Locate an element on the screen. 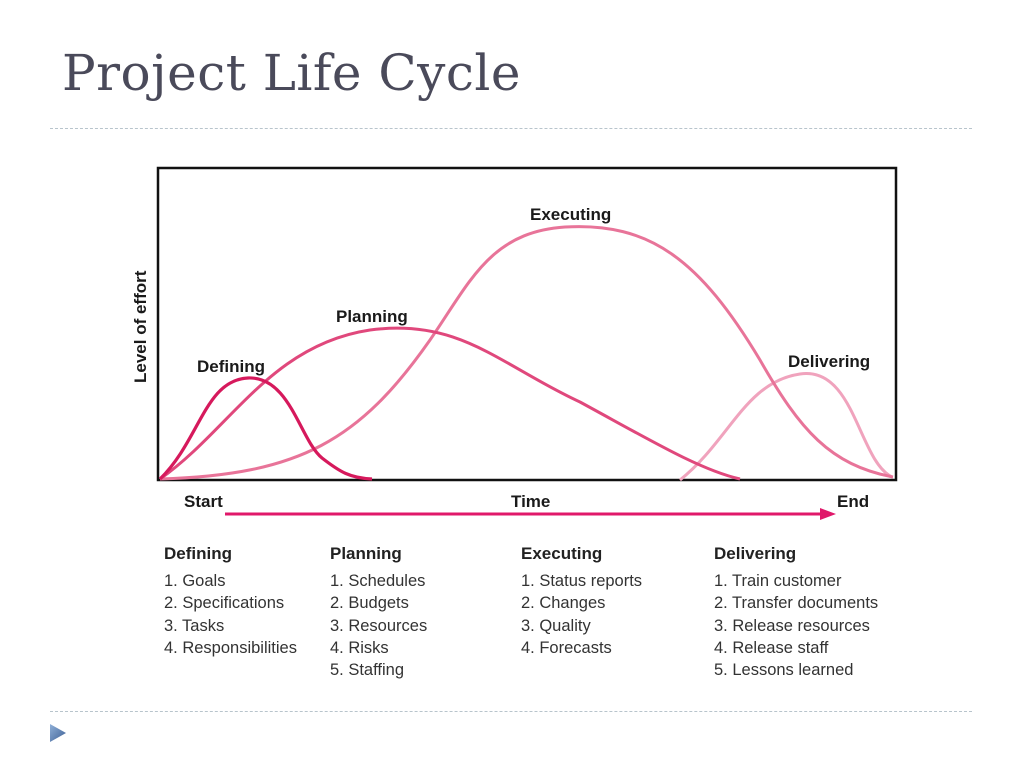  phase-item: 3. Quality is located at coordinates (556, 625).